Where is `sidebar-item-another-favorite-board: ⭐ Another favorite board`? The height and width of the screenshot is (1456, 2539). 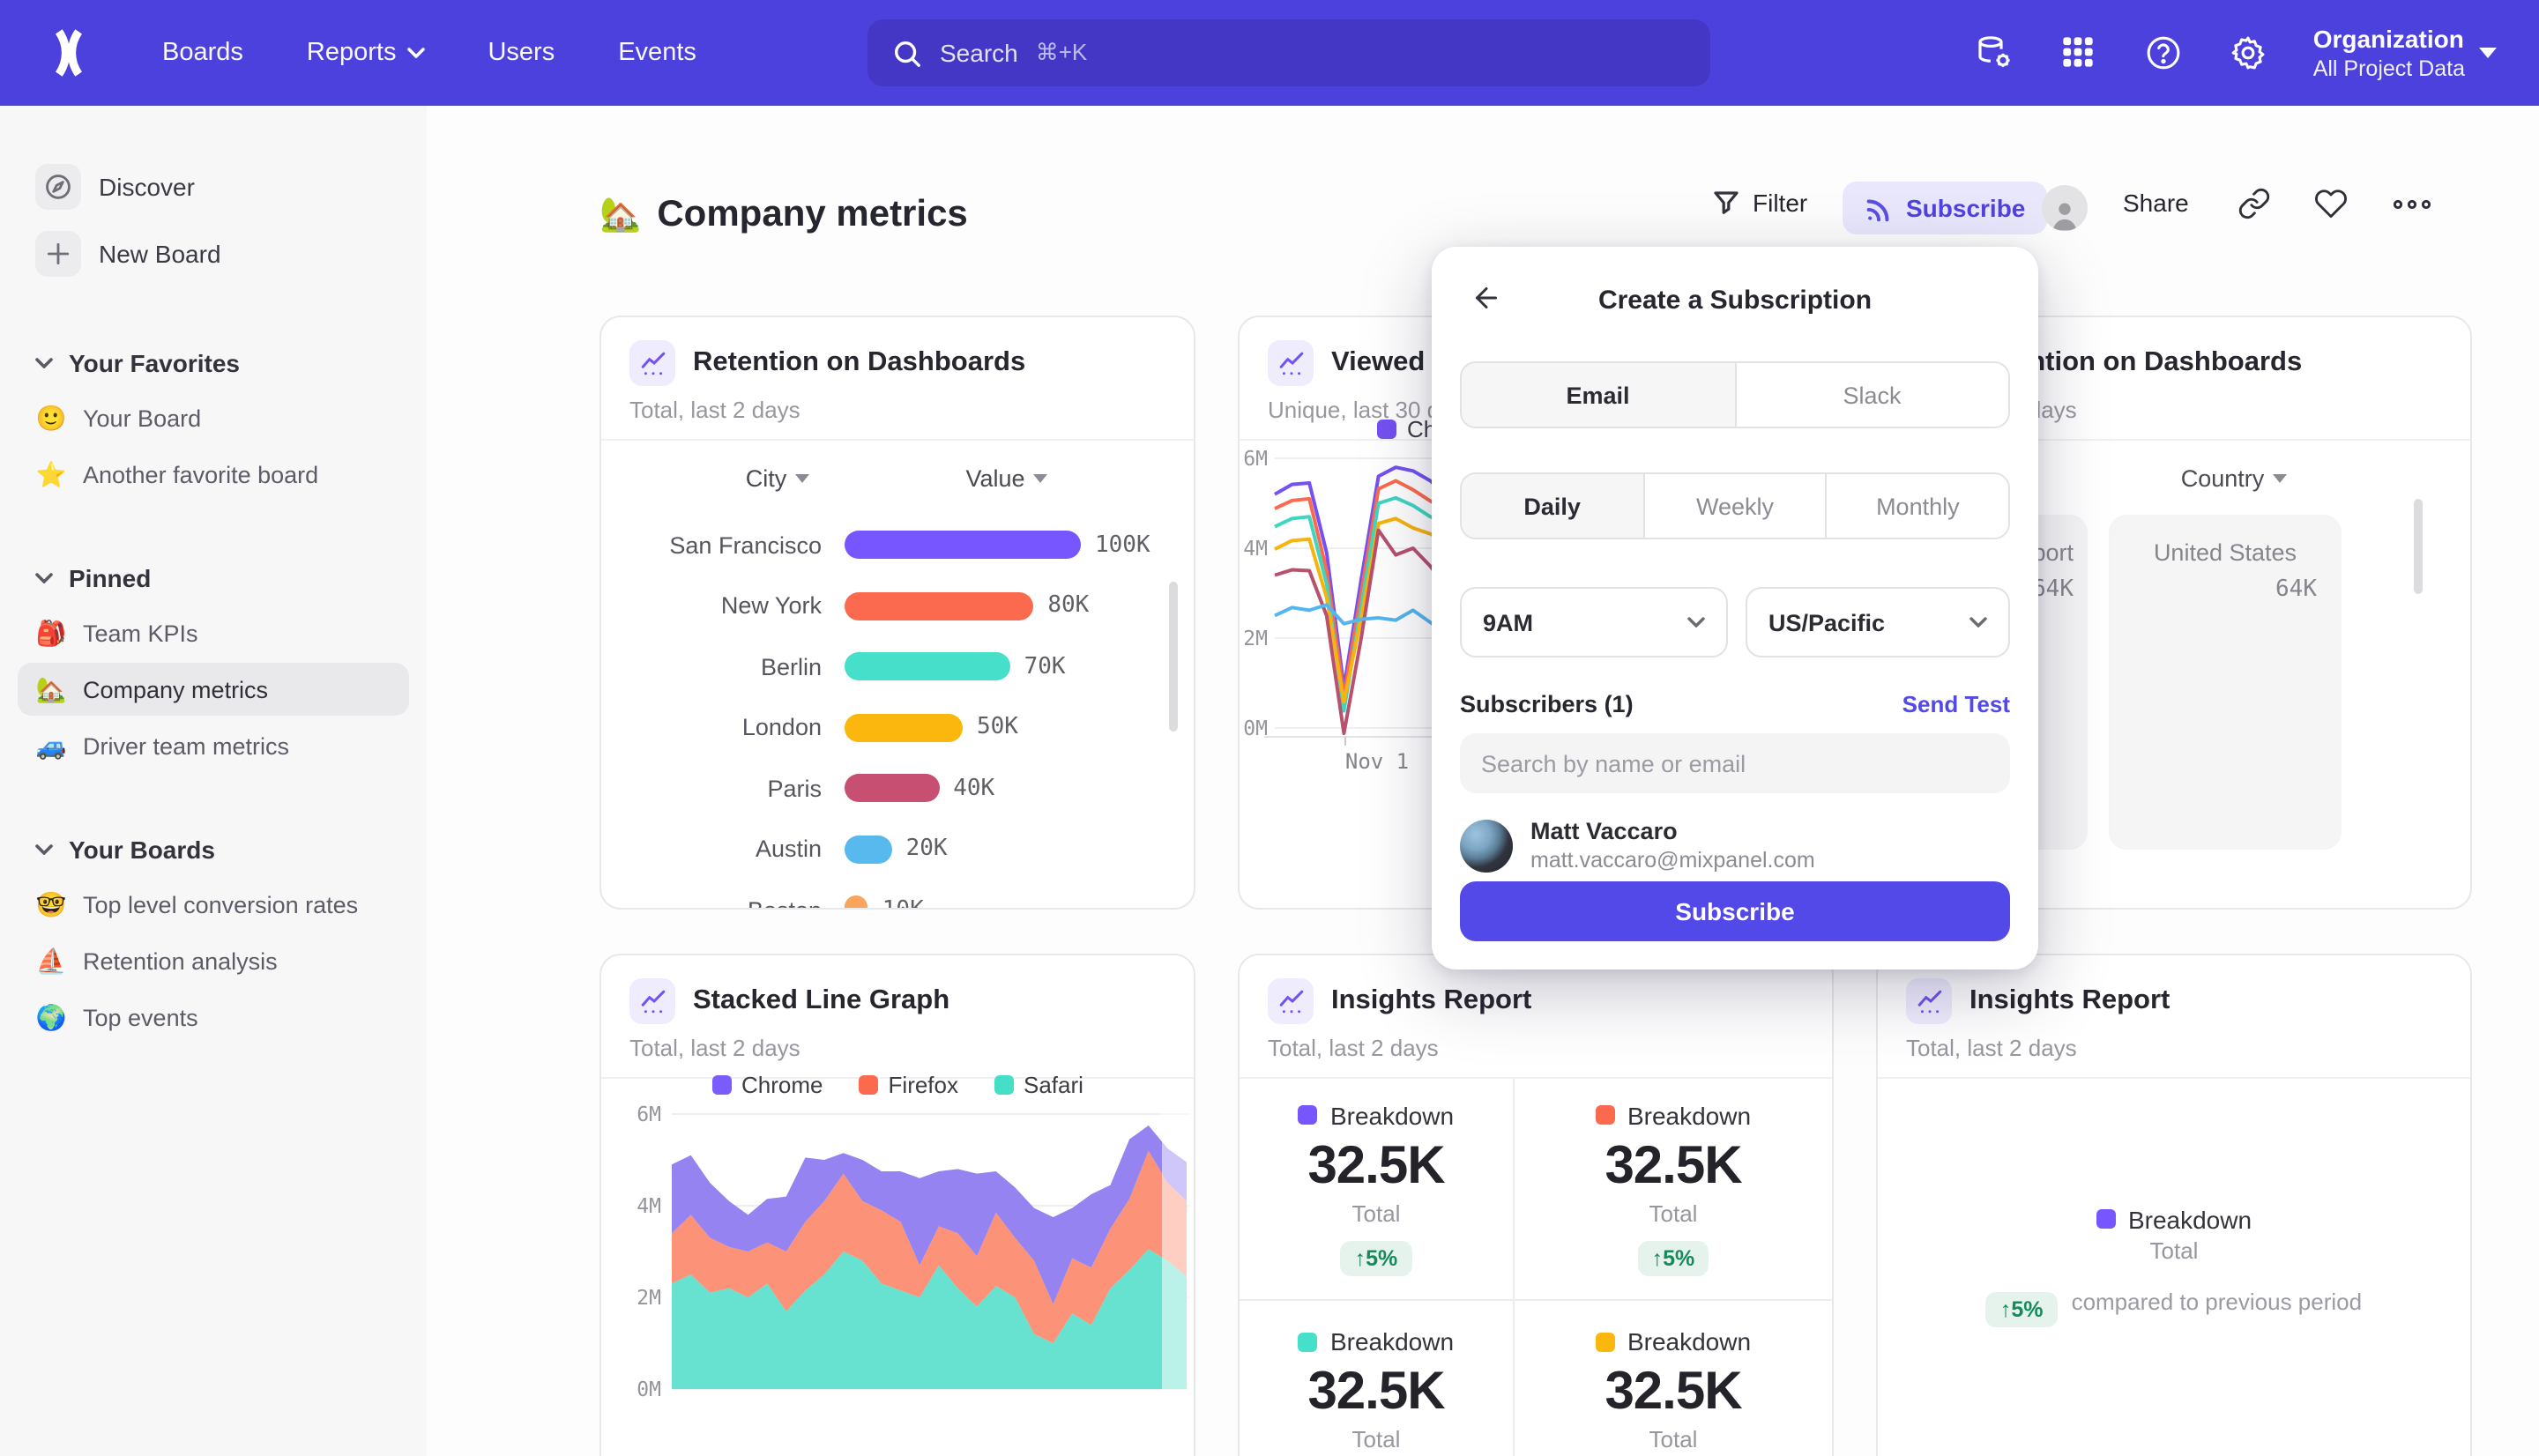 sidebar-item-another-favorite-board: ⭐ Another favorite board is located at coordinates (213, 474).